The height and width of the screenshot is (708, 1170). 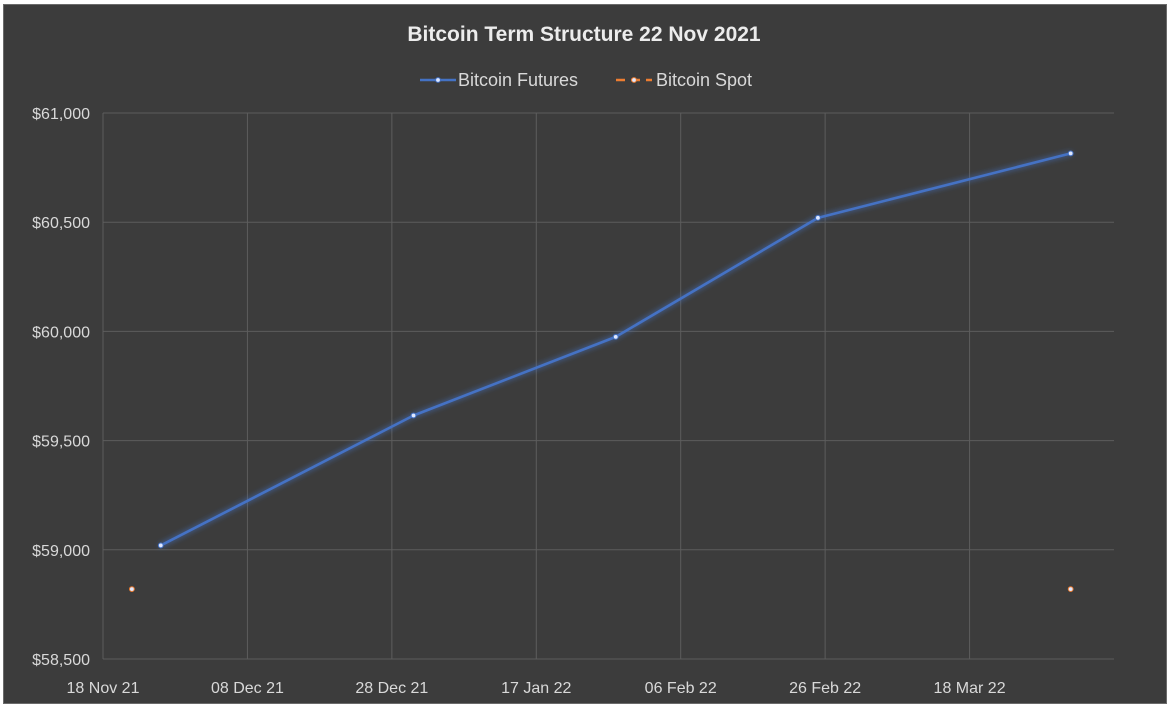 I want to click on legend-label: Bitcoin Spot, so click(x=704, y=80).